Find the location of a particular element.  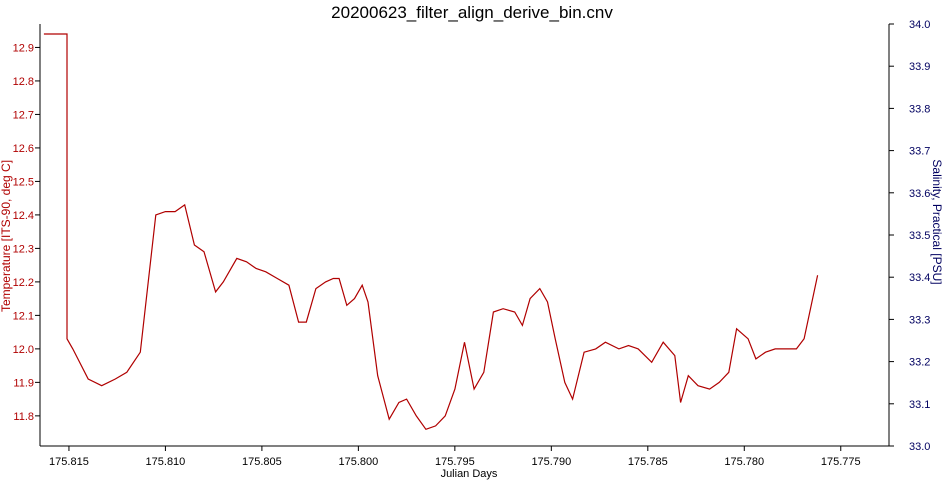

right-tick-label: 33.1 is located at coordinates (919, 405).